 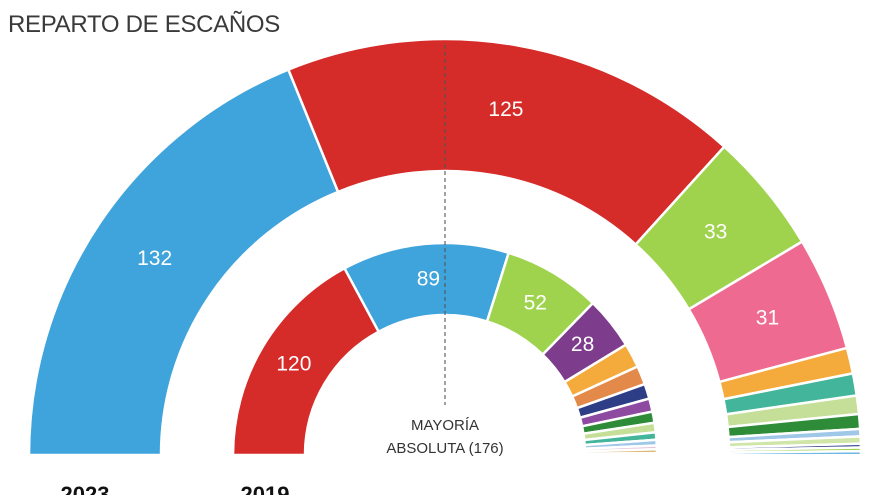 I want to click on seat-label-2023-1: 125, so click(x=505, y=109).